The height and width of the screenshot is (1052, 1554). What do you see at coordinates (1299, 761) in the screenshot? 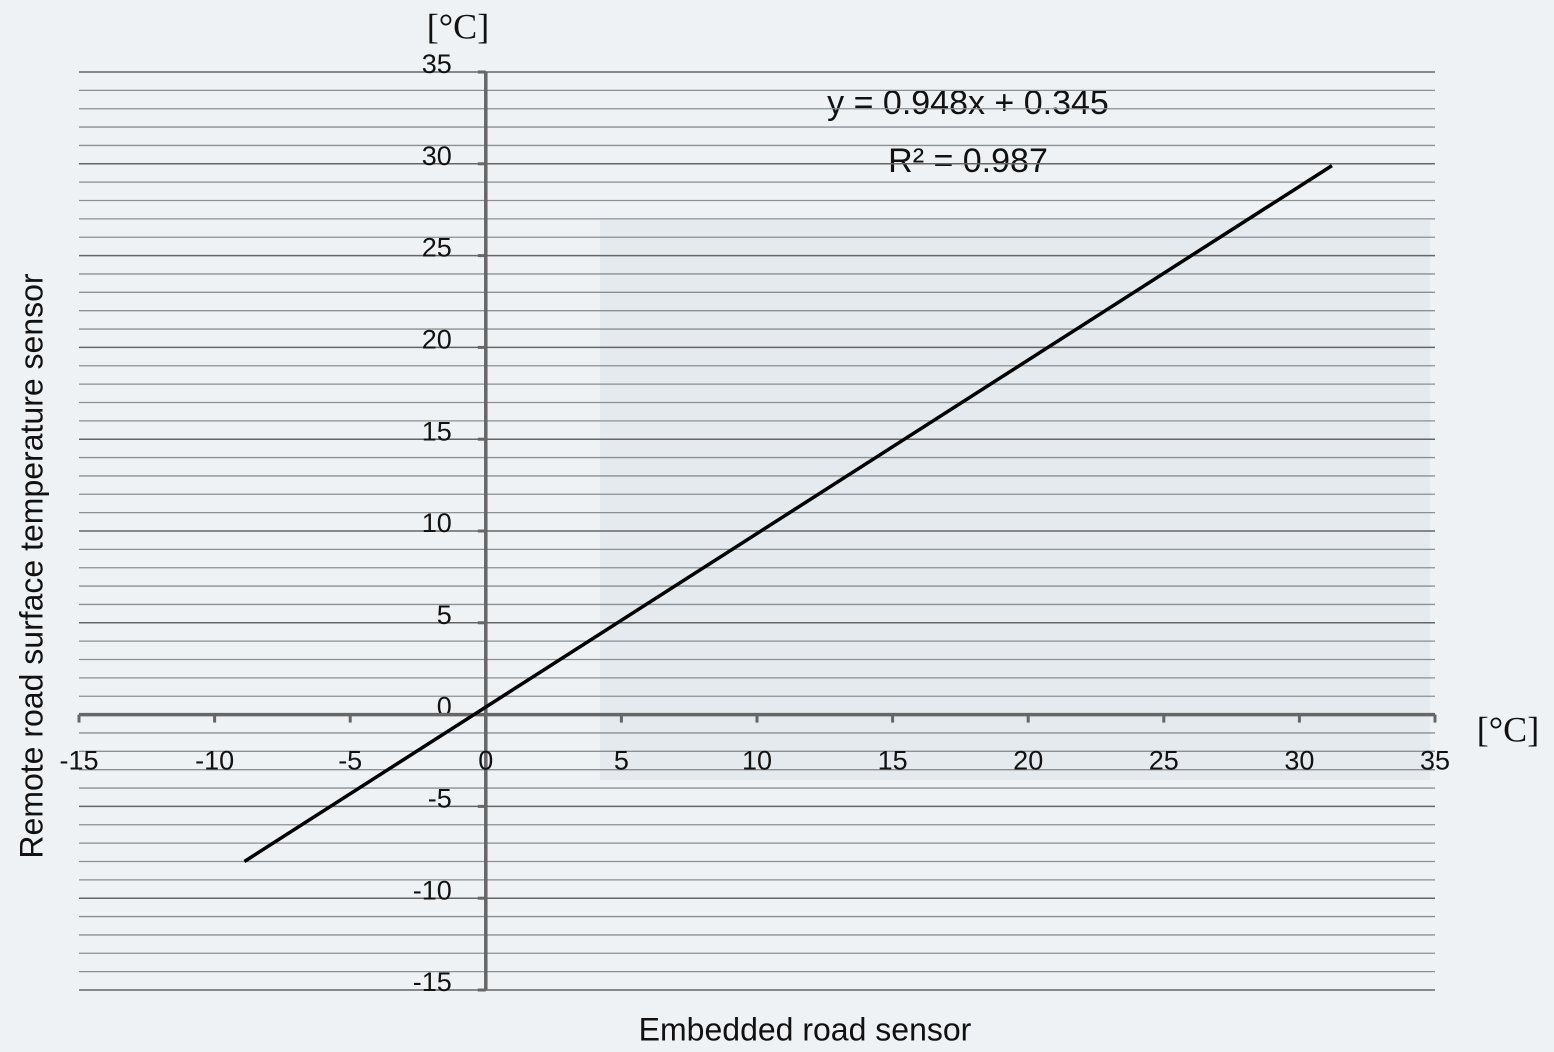
I see `x-tick-label: 30` at bounding box center [1299, 761].